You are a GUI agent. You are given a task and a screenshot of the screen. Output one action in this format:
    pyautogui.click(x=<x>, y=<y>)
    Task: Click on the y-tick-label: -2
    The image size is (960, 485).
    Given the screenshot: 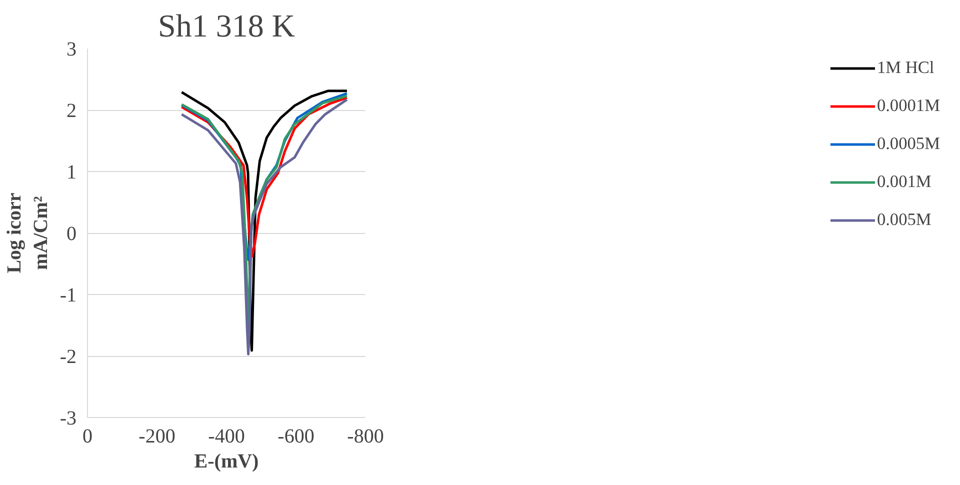 What is the action you would take?
    pyautogui.click(x=68, y=357)
    